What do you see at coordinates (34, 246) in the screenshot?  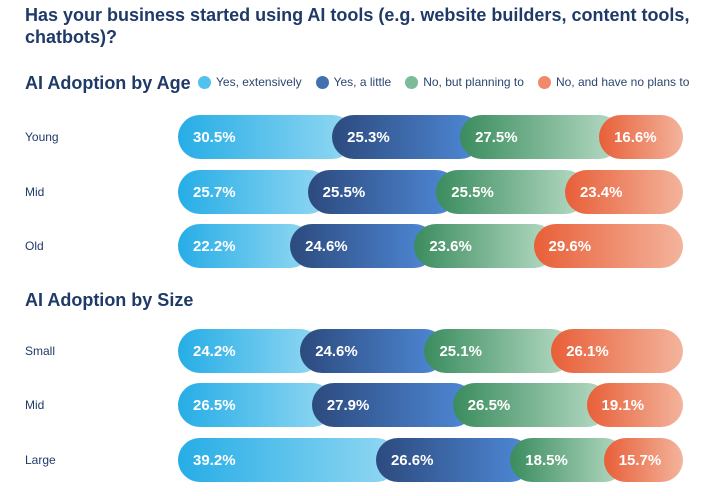 I see `row-label-old: Old` at bounding box center [34, 246].